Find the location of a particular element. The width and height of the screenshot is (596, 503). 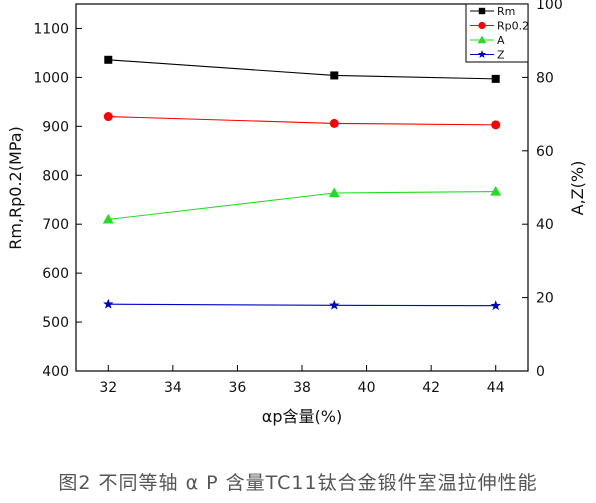

x-tick-label: 34 is located at coordinates (173, 388).